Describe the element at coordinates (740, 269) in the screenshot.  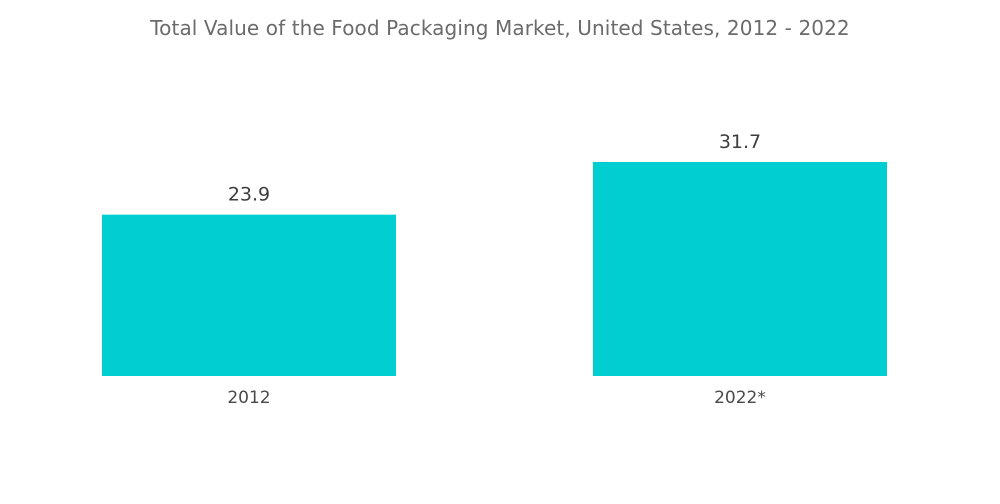
I see `bar-2022*` at that location.